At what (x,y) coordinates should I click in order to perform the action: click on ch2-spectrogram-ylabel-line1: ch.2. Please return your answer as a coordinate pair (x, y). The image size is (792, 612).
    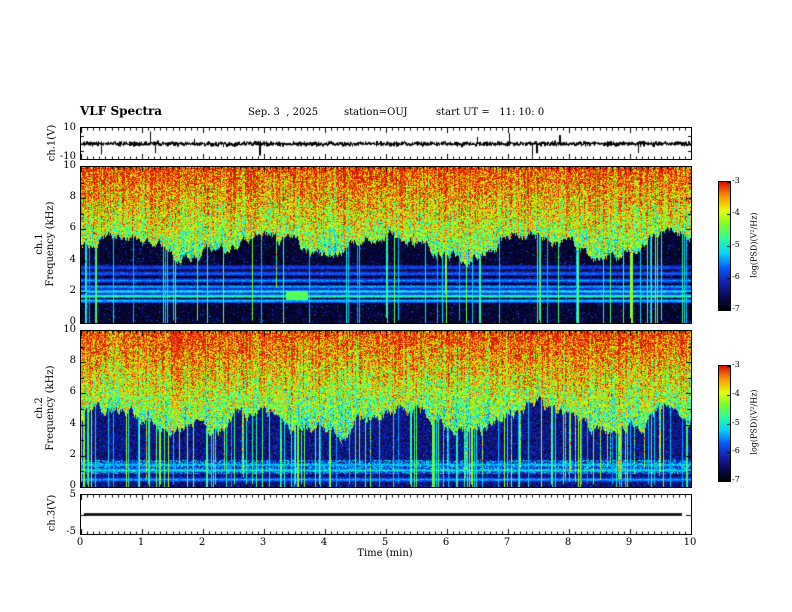
    Looking at the image, I should click on (39, 408).